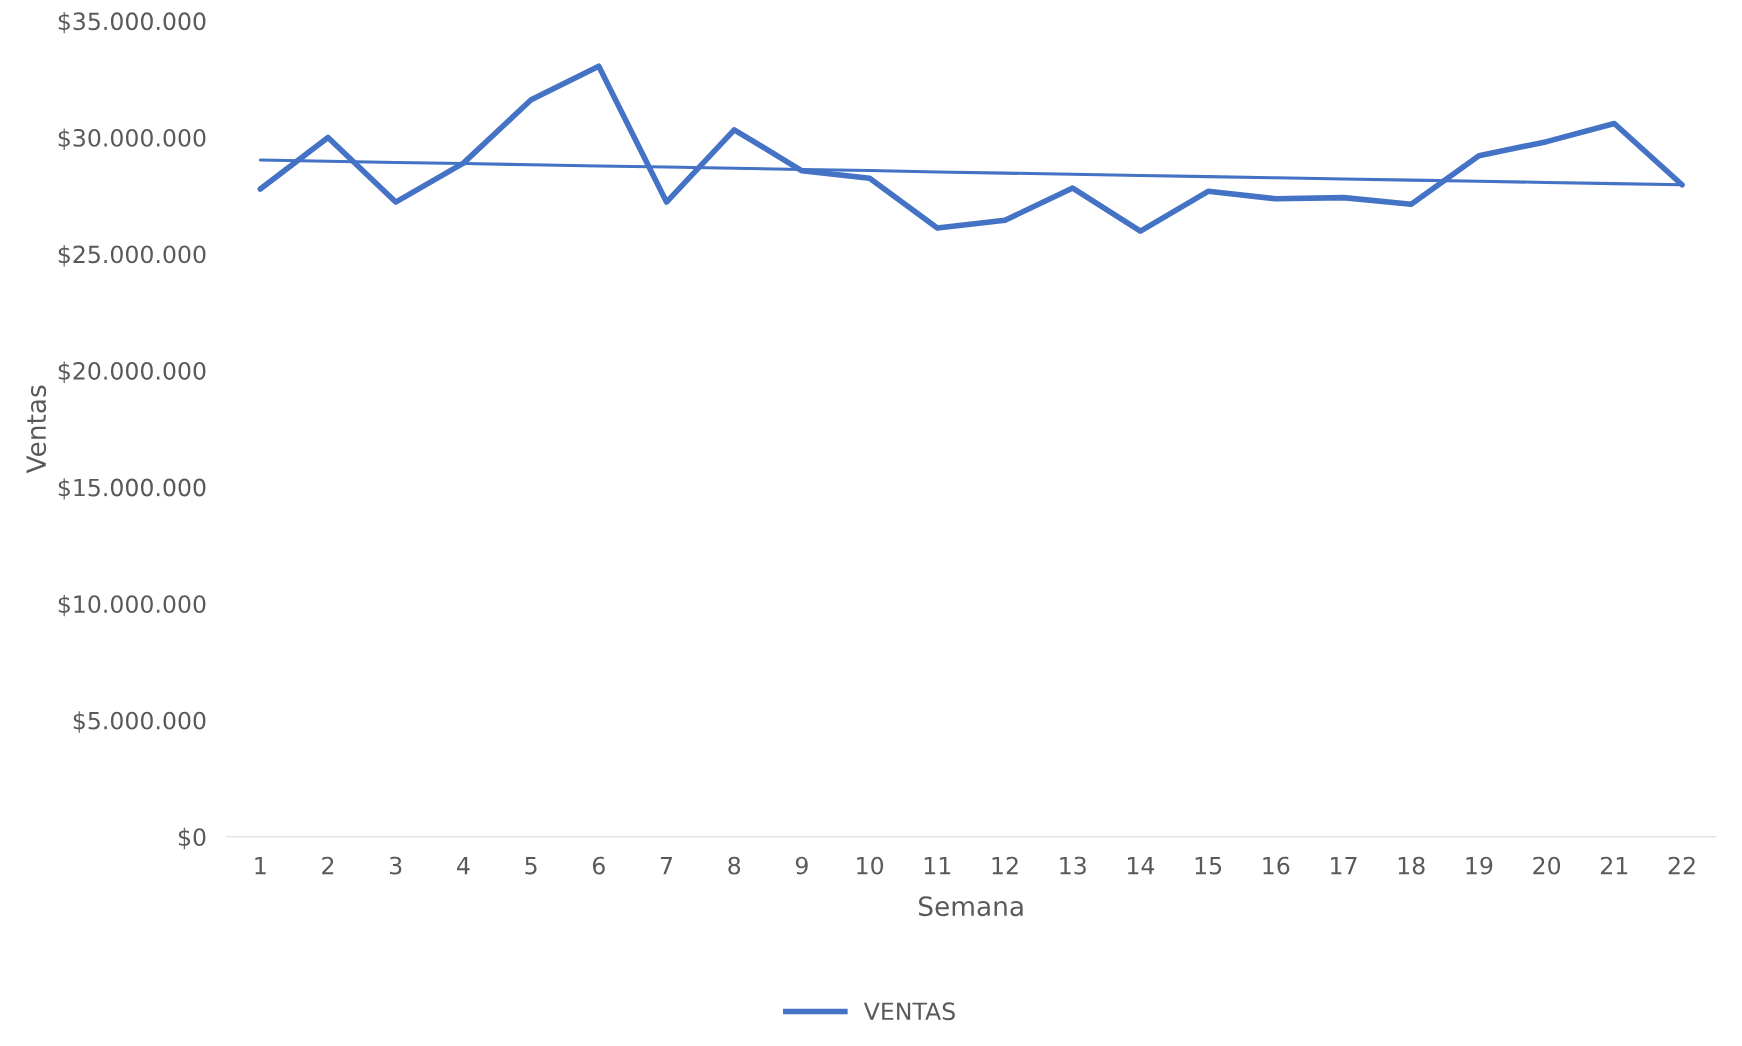 This screenshot has width=1742, height=1046. I want to click on x-tick-label: 10, so click(870, 865).